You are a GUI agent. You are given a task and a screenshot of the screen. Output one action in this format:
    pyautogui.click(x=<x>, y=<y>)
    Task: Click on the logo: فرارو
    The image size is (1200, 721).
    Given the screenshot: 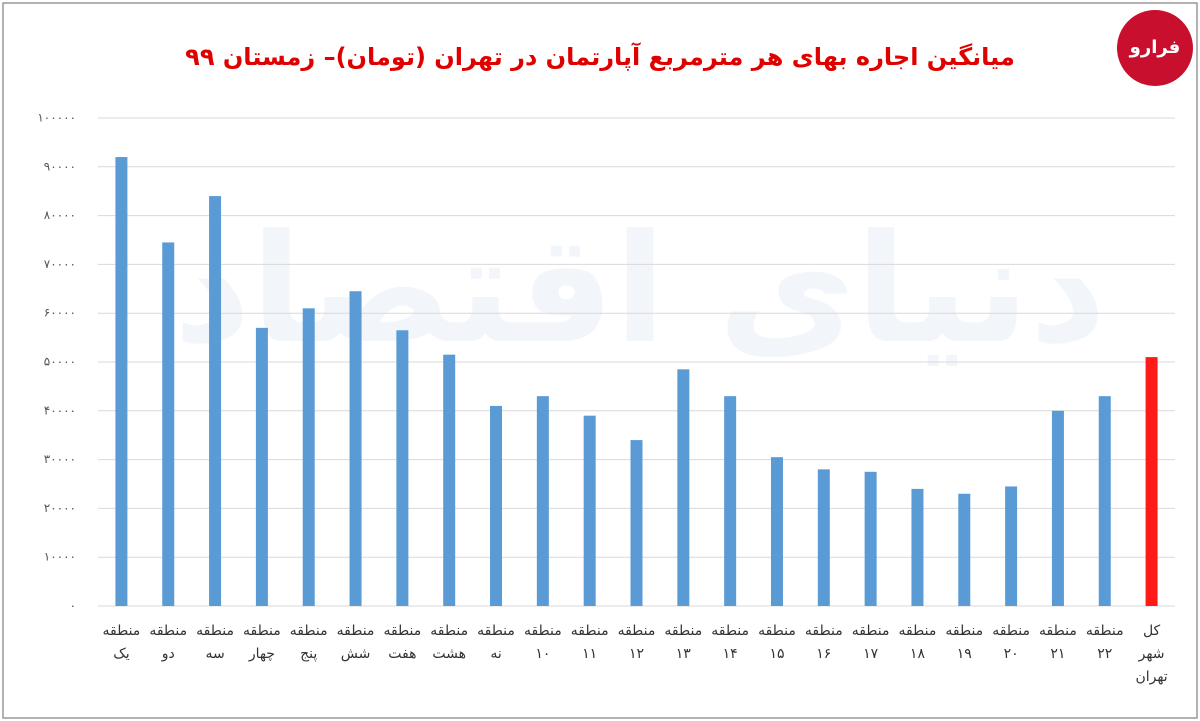 What is the action you would take?
    pyautogui.click(x=1155, y=47)
    